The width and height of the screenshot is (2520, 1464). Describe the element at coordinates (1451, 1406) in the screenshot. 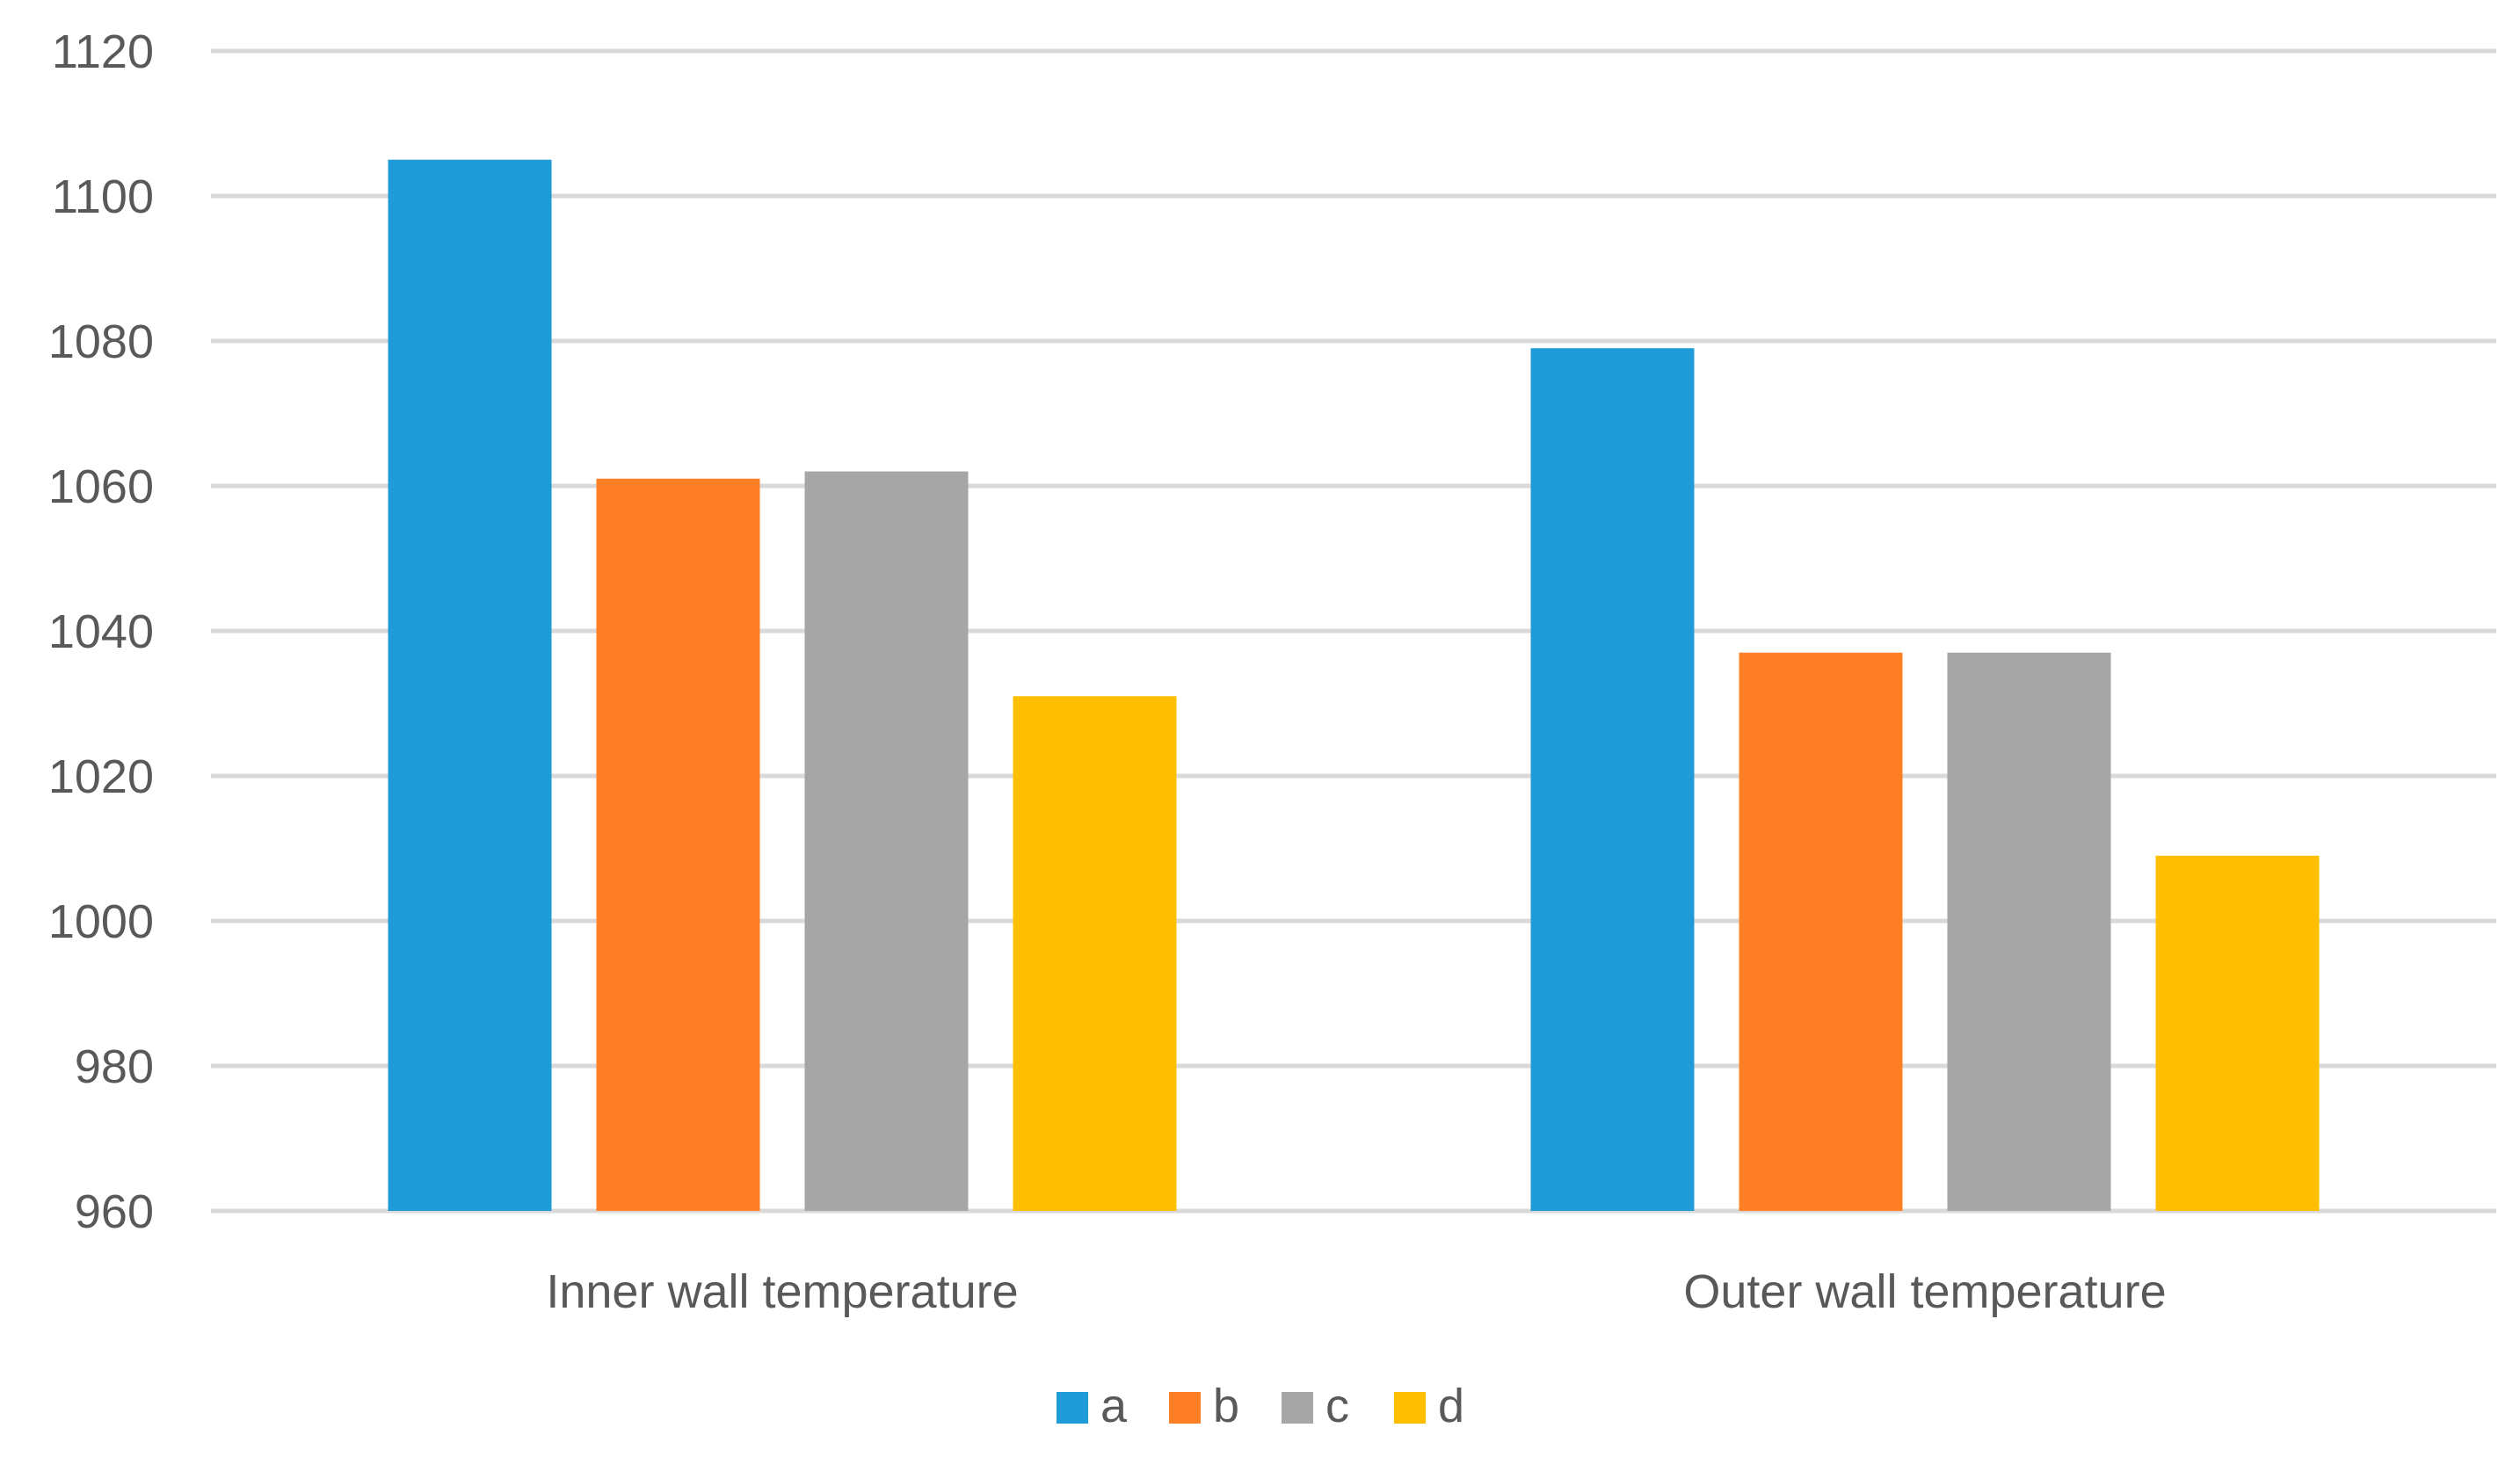

I see `legend-label-d: d` at that location.